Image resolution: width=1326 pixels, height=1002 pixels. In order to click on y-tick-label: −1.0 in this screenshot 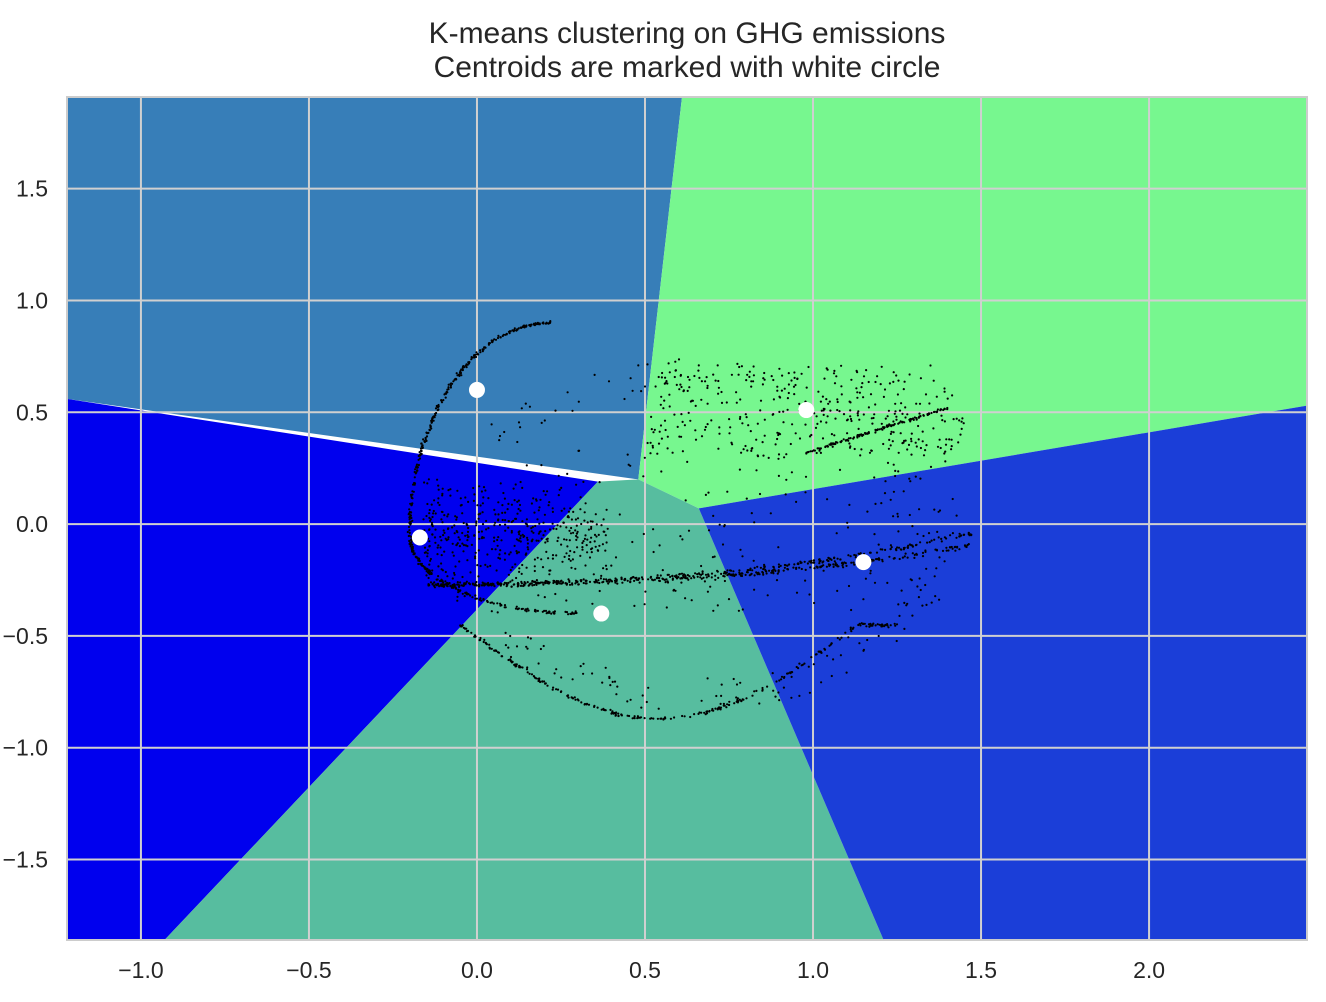, I will do `click(25, 748)`.